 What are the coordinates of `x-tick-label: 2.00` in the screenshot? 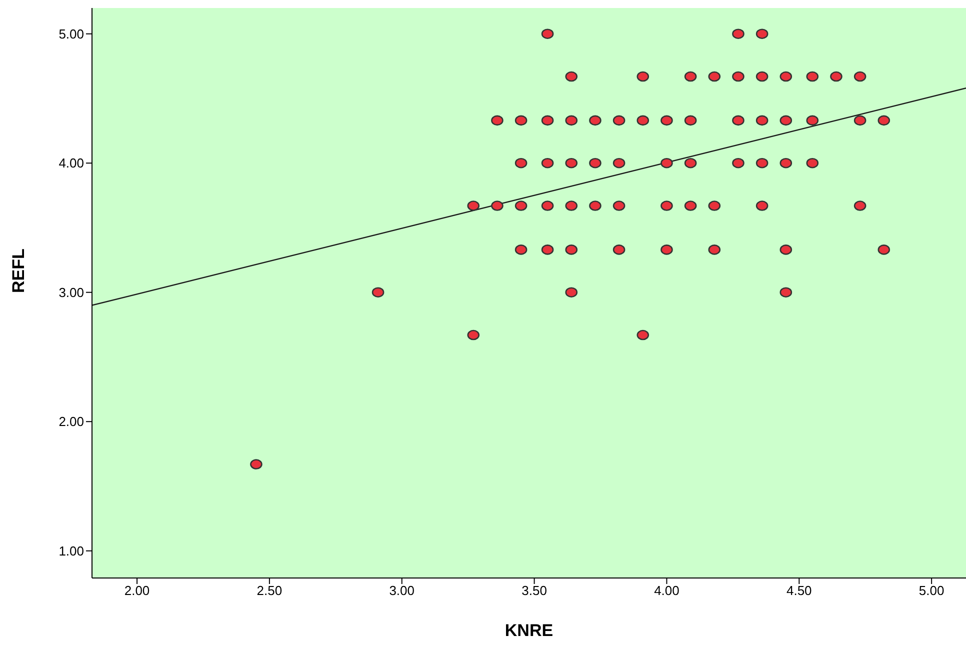 It's located at (137, 590).